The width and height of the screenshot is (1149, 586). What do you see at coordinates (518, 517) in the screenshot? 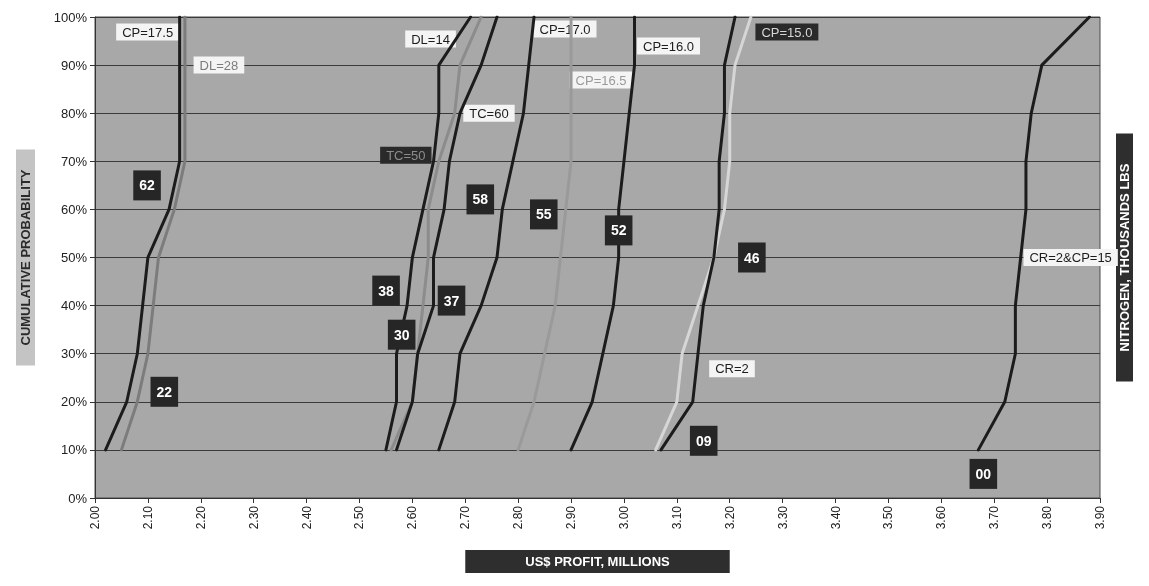
I see `x-tick-label: 2.80` at bounding box center [518, 517].